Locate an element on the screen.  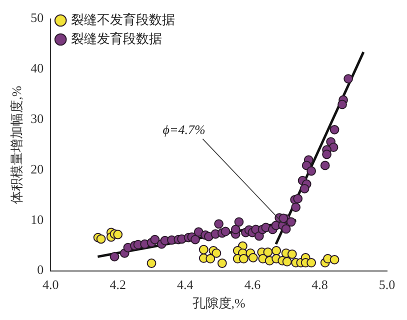
y-tick-label: 20 is located at coordinates (37, 168).